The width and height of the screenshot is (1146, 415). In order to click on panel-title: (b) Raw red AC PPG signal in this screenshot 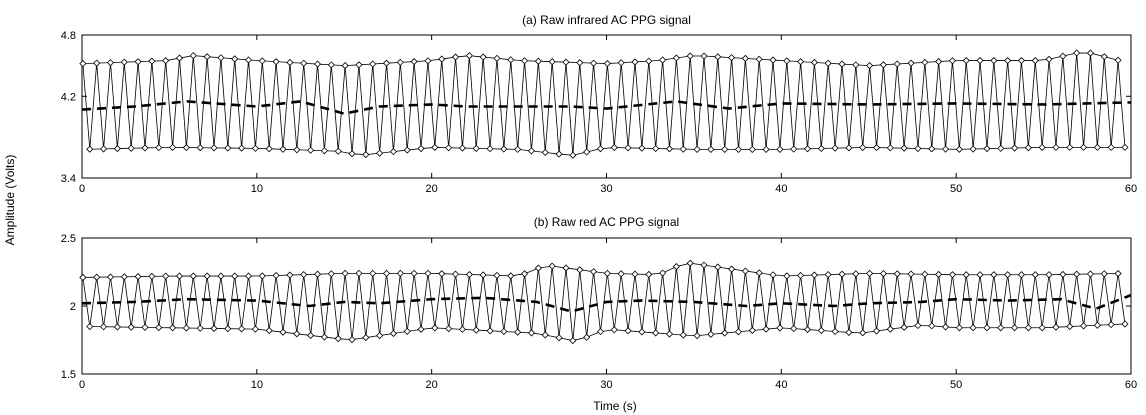, I will do `click(606, 222)`.